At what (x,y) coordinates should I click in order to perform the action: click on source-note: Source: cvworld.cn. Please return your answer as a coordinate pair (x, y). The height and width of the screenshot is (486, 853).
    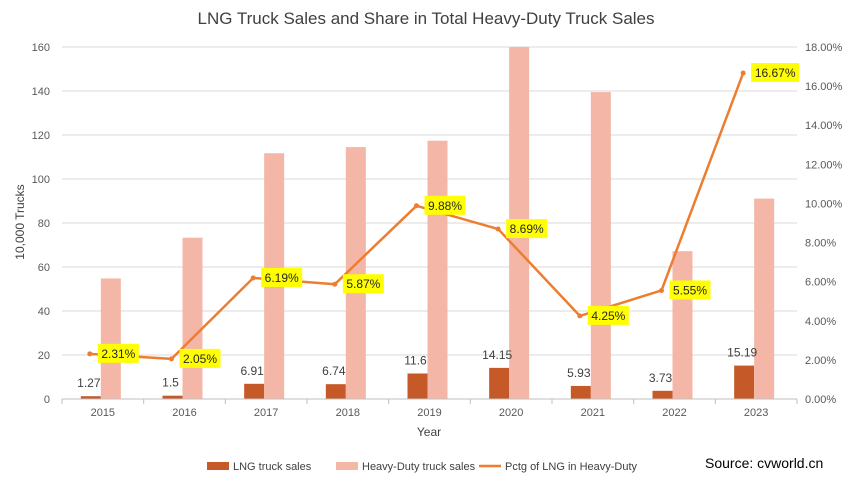
    Looking at the image, I should click on (764, 463).